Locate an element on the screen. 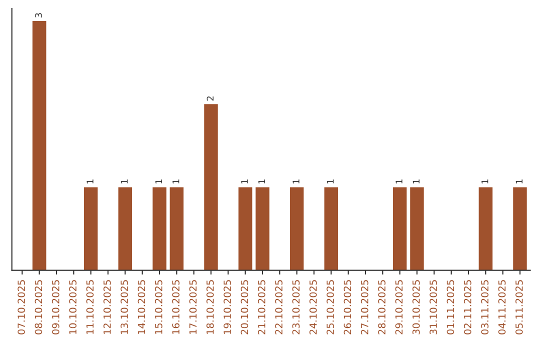  data-label: 2 is located at coordinates (210, 98).